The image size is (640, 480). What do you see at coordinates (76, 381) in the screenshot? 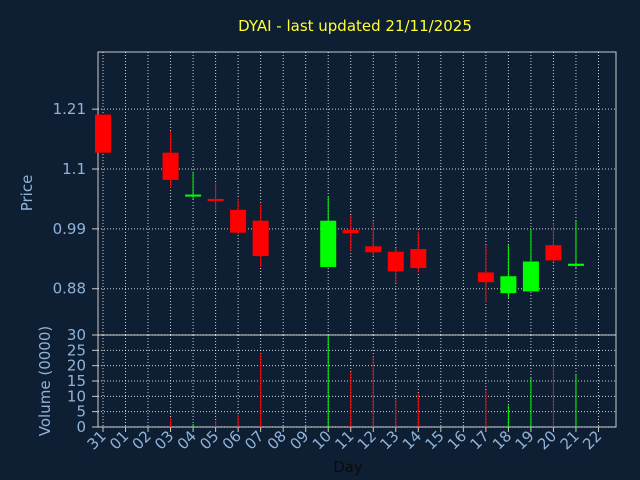
I see `volume-tick-label: 15` at bounding box center [76, 381].